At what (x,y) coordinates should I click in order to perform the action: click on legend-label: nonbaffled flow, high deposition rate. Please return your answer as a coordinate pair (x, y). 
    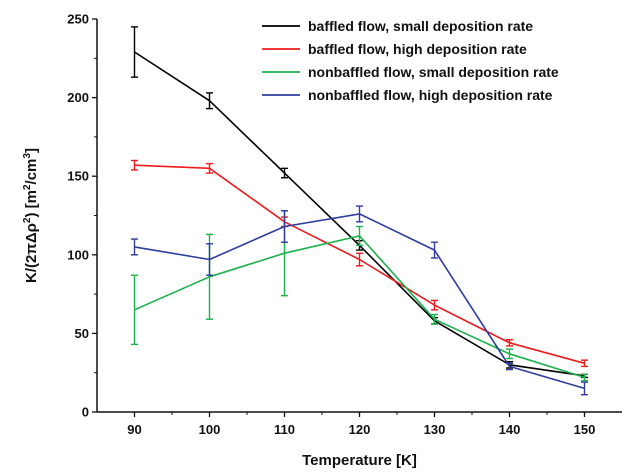
    Looking at the image, I should click on (430, 95).